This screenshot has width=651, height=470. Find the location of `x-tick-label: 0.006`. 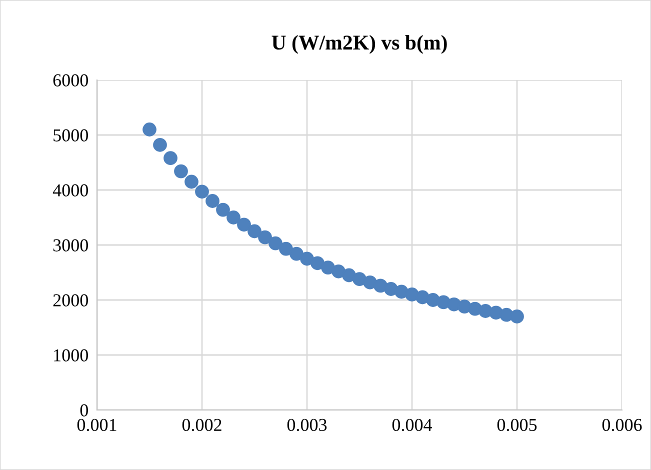

x-tick-label: 0.006 is located at coordinates (622, 425).